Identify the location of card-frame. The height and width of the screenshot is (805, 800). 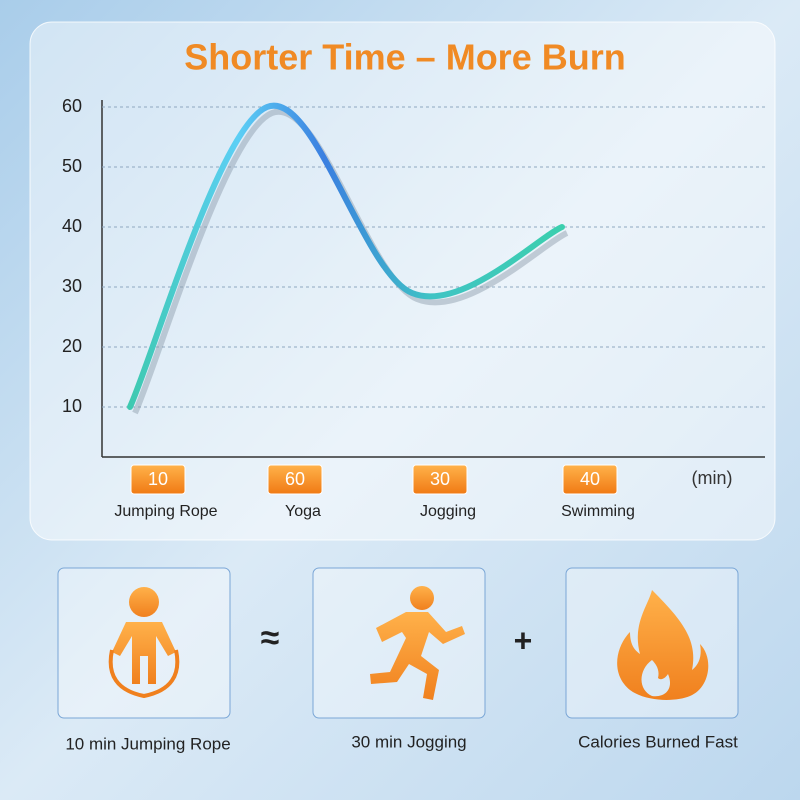
(399, 643).